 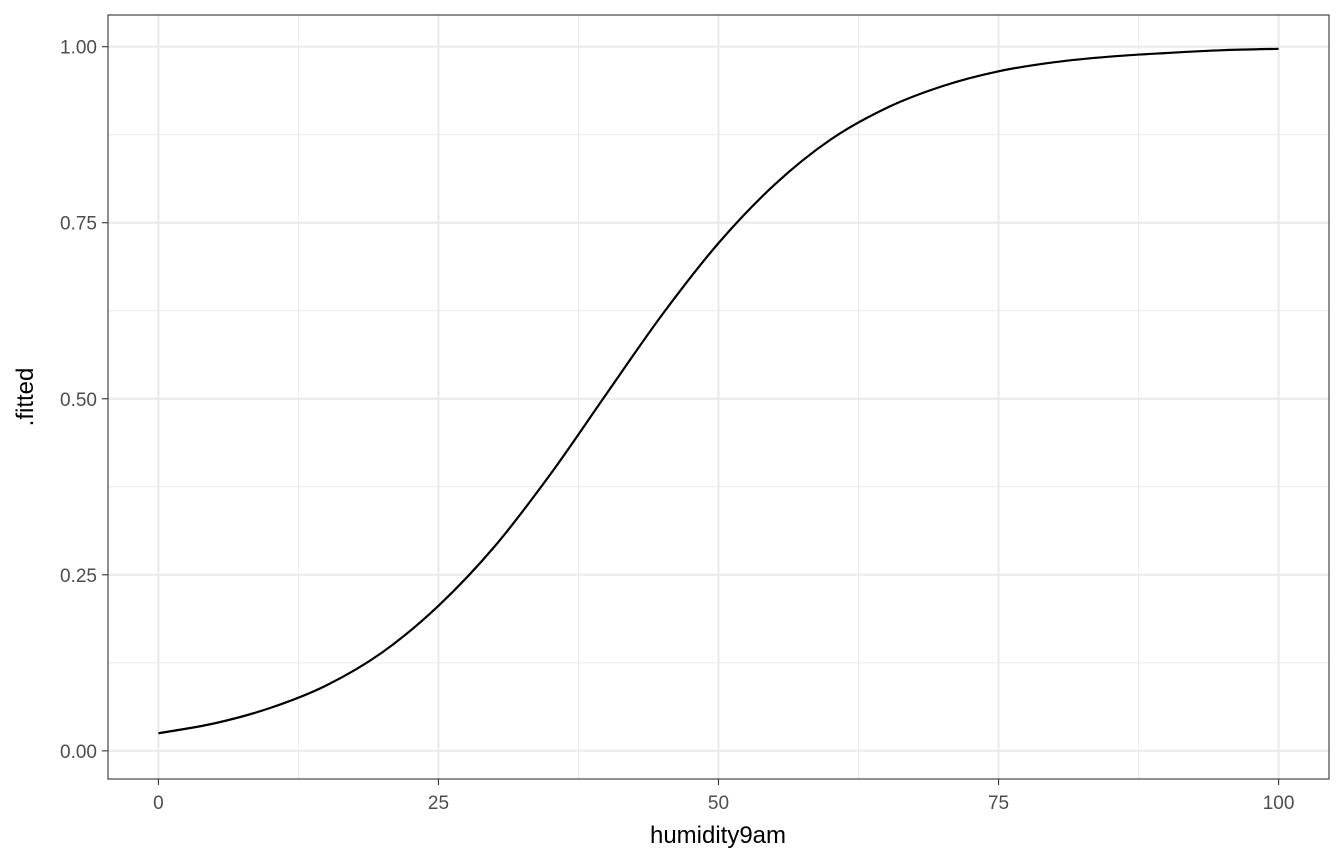 What do you see at coordinates (78, 48) in the screenshot?
I see `y-tick-label: 1.00` at bounding box center [78, 48].